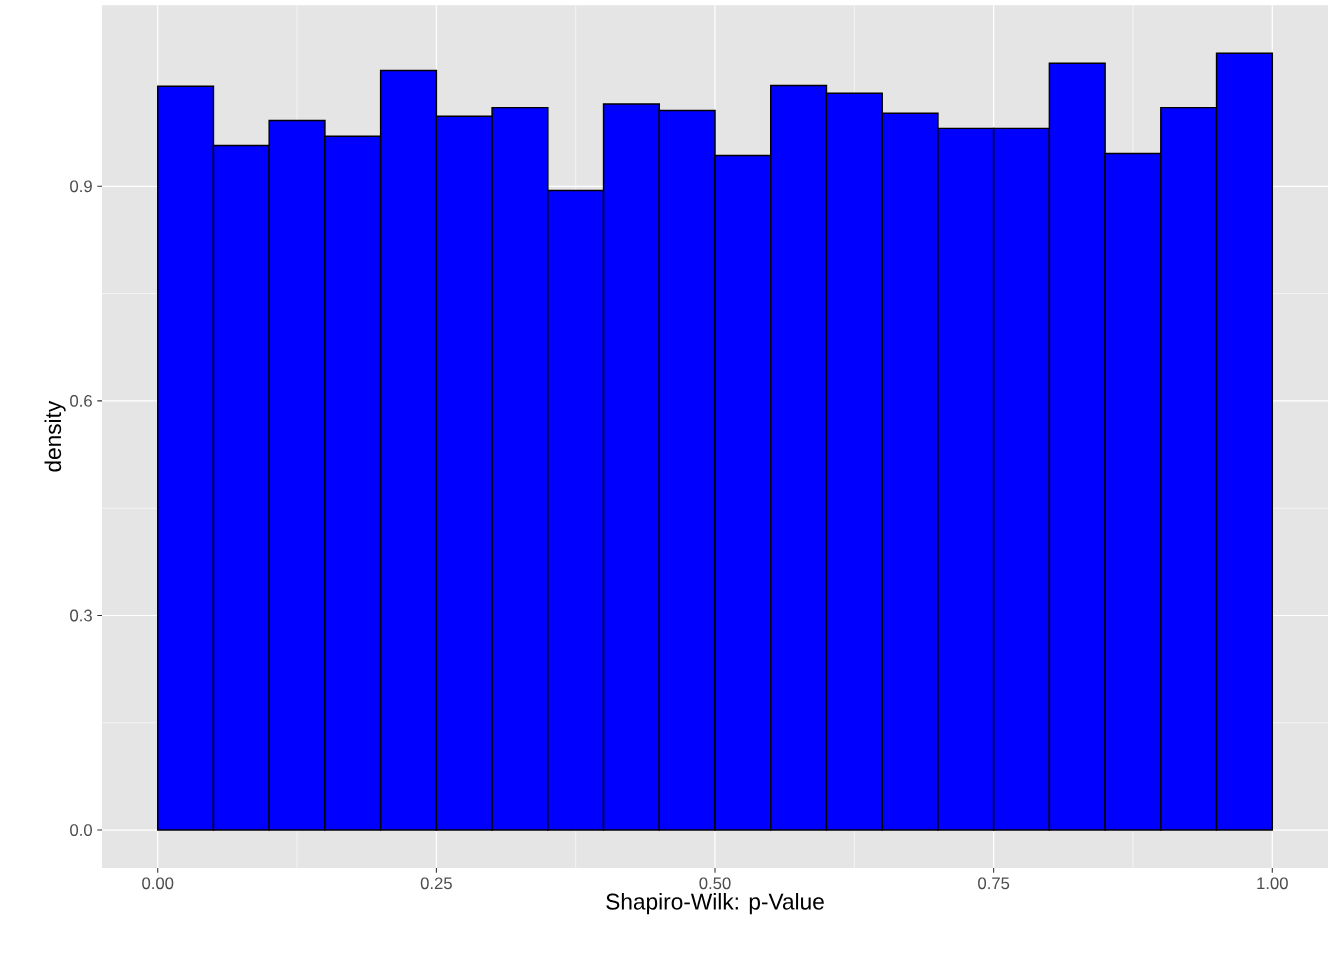 The height and width of the screenshot is (960, 1344). What do you see at coordinates (436, 883) in the screenshot?
I see `x-tick-label: 0.25` at bounding box center [436, 883].